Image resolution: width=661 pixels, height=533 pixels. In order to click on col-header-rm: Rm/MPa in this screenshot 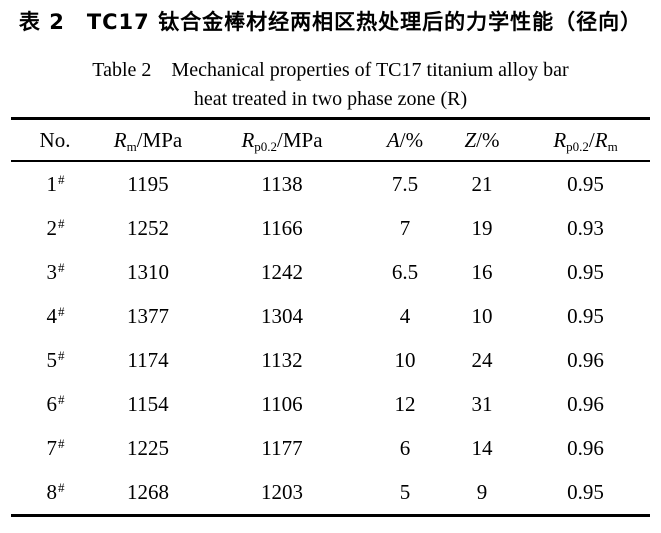, I will do `click(148, 140)`.